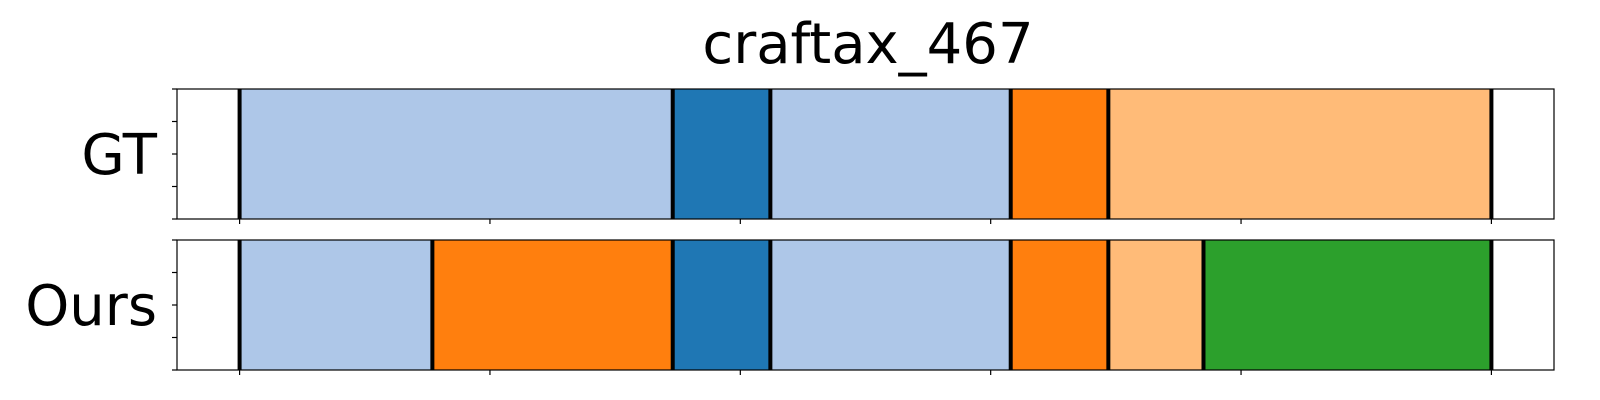  I want to click on chart-title: craftax_467, so click(867, 44).